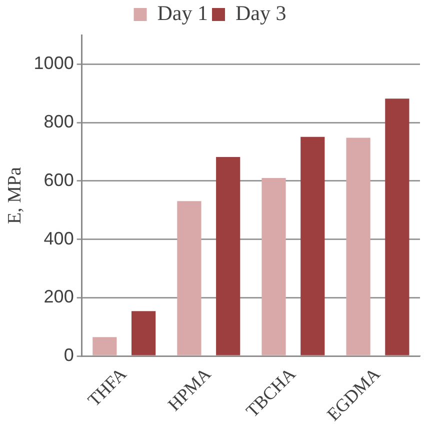  What do you see at coordinates (59, 180) in the screenshot?
I see `y-tick-label: 600` at bounding box center [59, 180].